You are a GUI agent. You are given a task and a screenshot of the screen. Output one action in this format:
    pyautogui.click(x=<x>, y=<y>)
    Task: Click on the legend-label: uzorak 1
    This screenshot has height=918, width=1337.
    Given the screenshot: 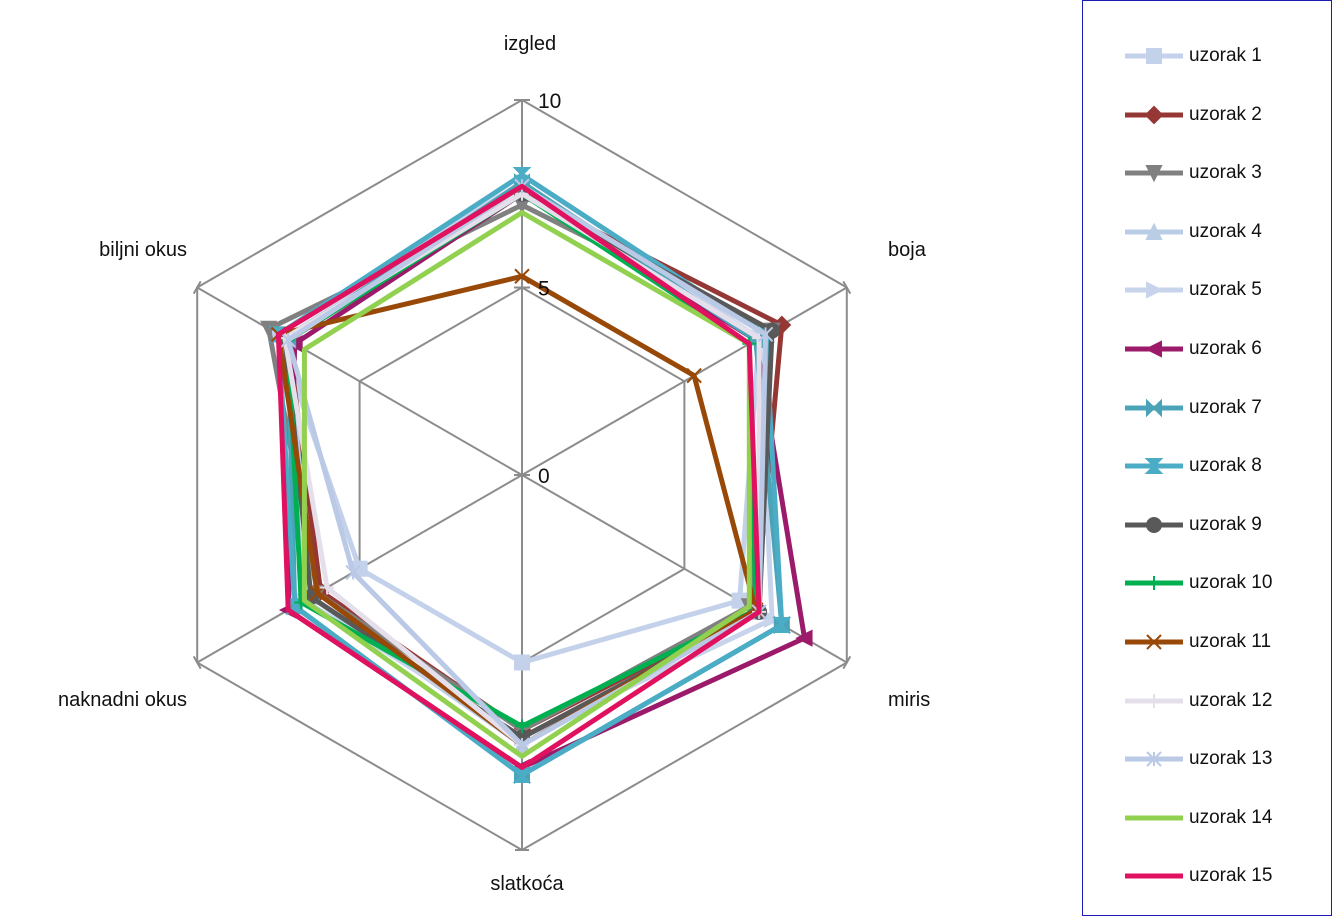 What is the action you would take?
    pyautogui.click(x=1225, y=55)
    